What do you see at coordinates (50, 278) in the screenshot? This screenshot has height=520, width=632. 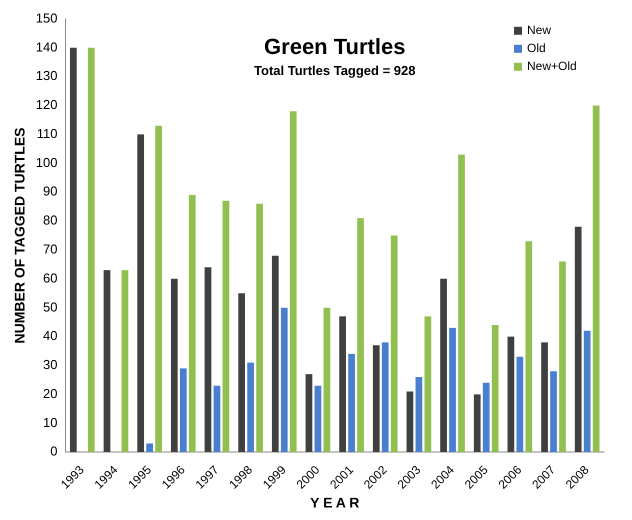 I see `y-tick-label: 60` at bounding box center [50, 278].